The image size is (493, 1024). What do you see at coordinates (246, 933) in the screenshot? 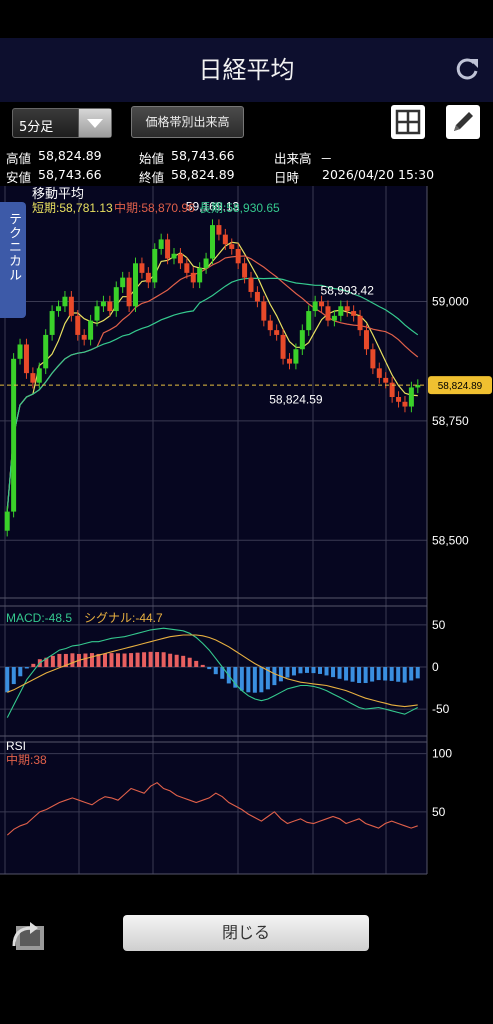
I see `close-button: 閉じる` at bounding box center [246, 933].